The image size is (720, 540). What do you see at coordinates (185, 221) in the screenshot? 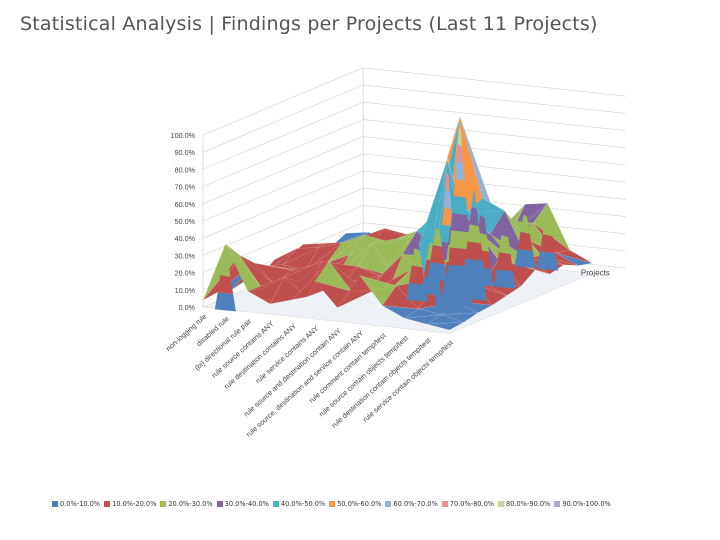
I see `y-tick-label: 50.0%` at bounding box center [185, 221].